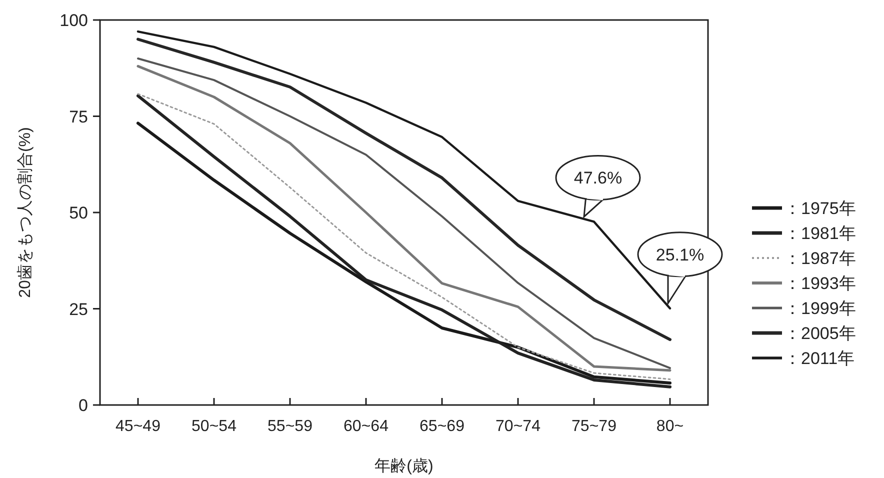 This screenshot has width=884, height=478. What do you see at coordinates (594, 426) in the screenshot?
I see `x-tick-label: 75~79` at bounding box center [594, 426].